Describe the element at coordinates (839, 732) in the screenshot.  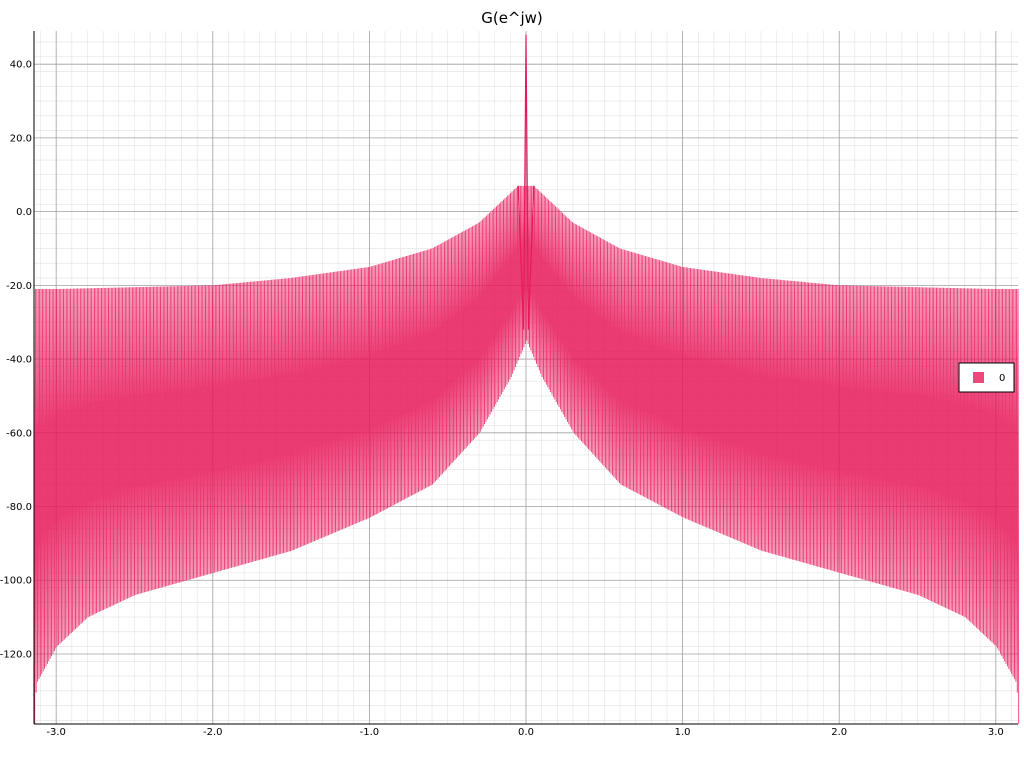
I see `x-tick-label: 2.0` at that location.